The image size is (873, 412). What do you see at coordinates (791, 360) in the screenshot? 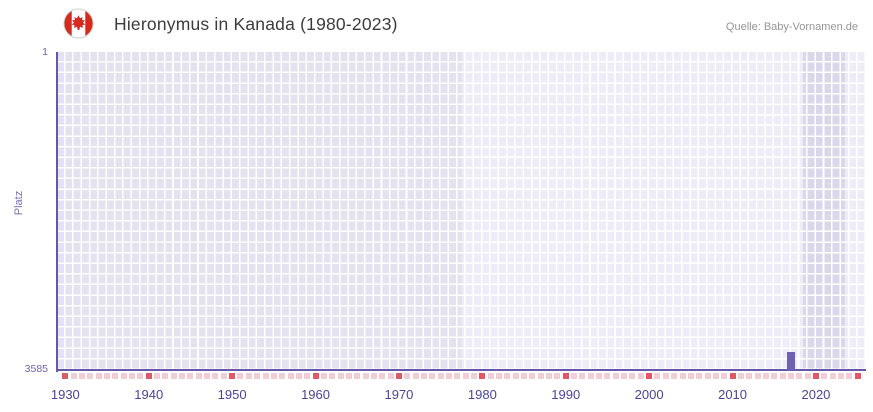
I see `rank-bar` at bounding box center [791, 360].